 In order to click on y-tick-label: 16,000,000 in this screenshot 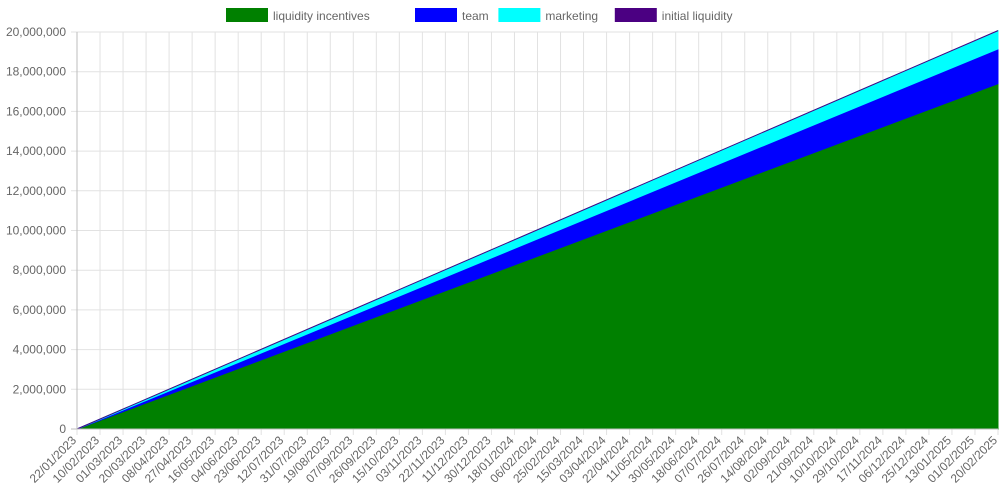, I will do `click(36, 111)`.